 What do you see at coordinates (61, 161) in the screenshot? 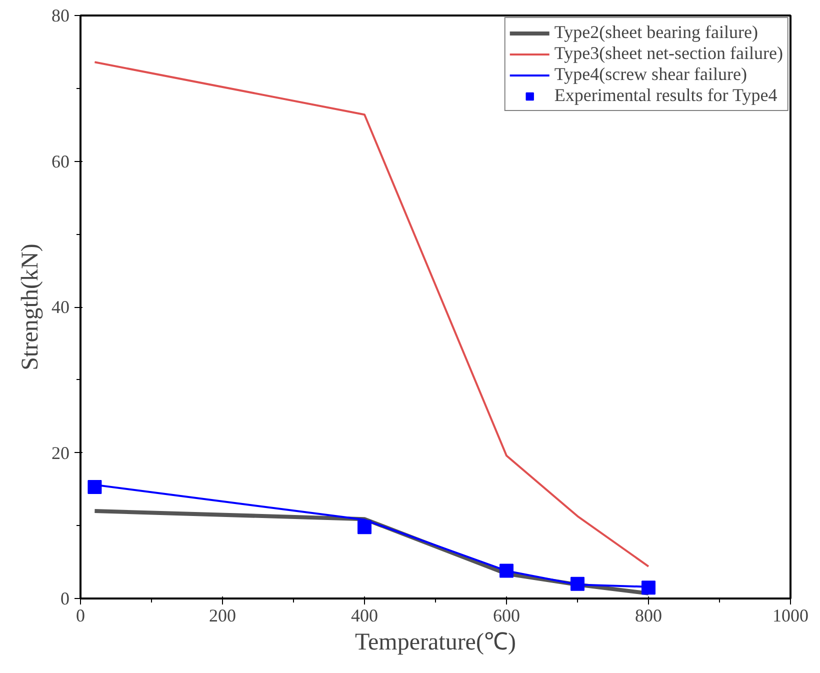
I see `y-tick-label: 60` at bounding box center [61, 161].